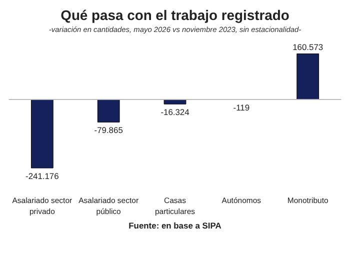  Describe the element at coordinates (308, 47) in the screenshot. I see `data-label: 160.573` at that location.